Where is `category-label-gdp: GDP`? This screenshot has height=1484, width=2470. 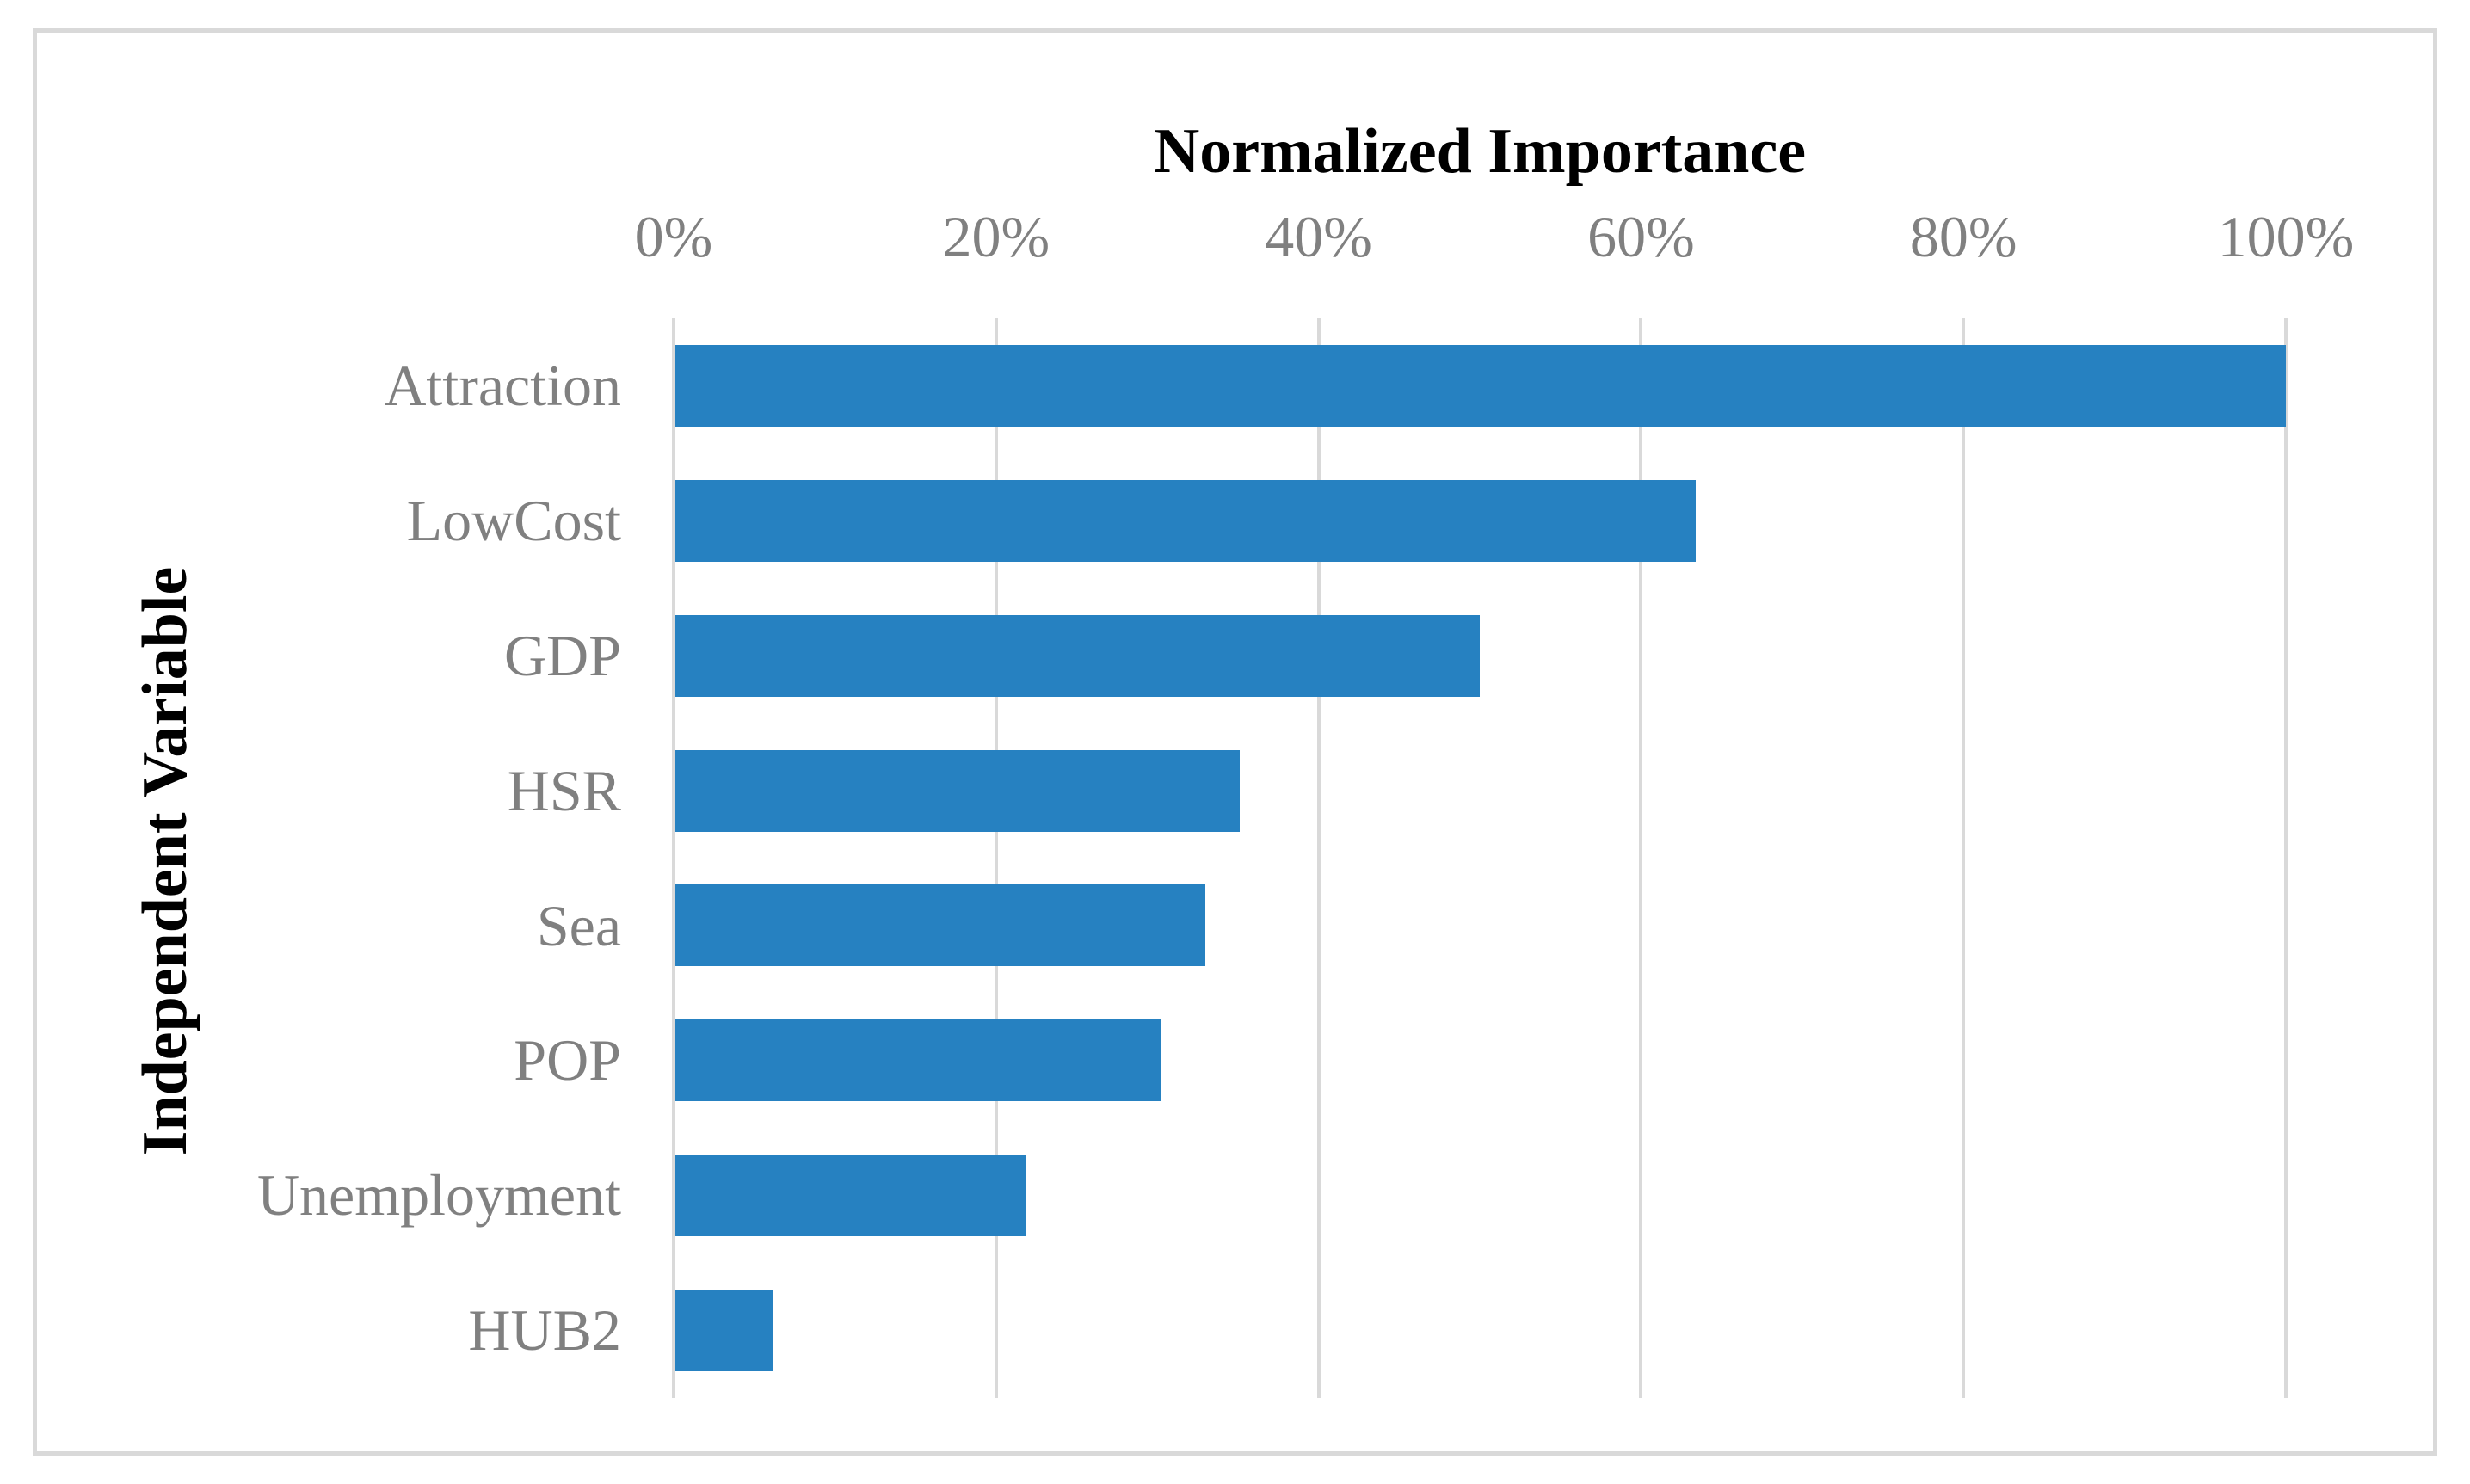
category-label-gdp: GDP is located at coordinates (562, 655).